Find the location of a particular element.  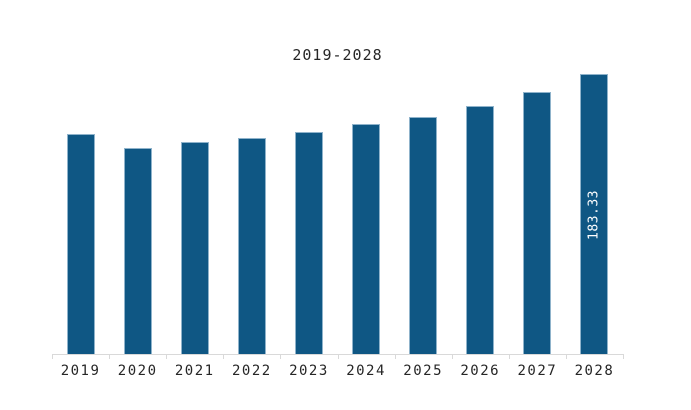

bar-2021 is located at coordinates (194, 247).